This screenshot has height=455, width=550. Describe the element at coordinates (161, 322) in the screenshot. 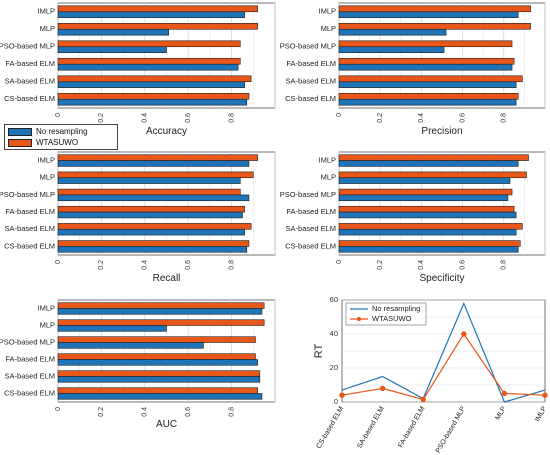

I see `auc-bar-wtasuwo-mlp` at that location.